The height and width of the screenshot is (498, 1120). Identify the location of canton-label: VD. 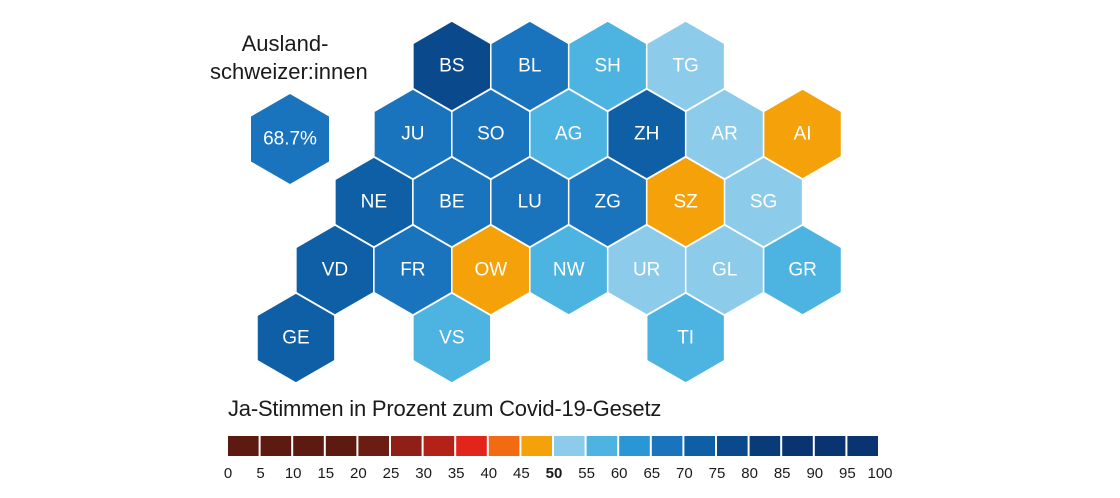
(335, 270).